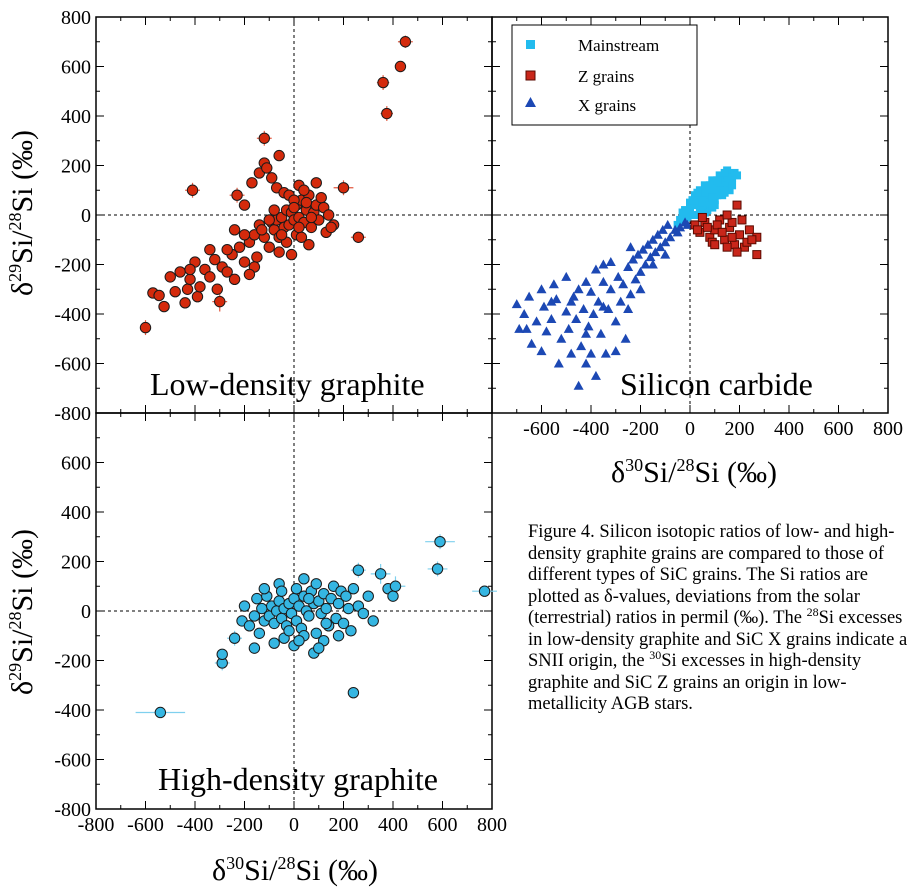 The image size is (914, 891). I want to click on x-tick-label-high-density: 400, so click(393, 825).